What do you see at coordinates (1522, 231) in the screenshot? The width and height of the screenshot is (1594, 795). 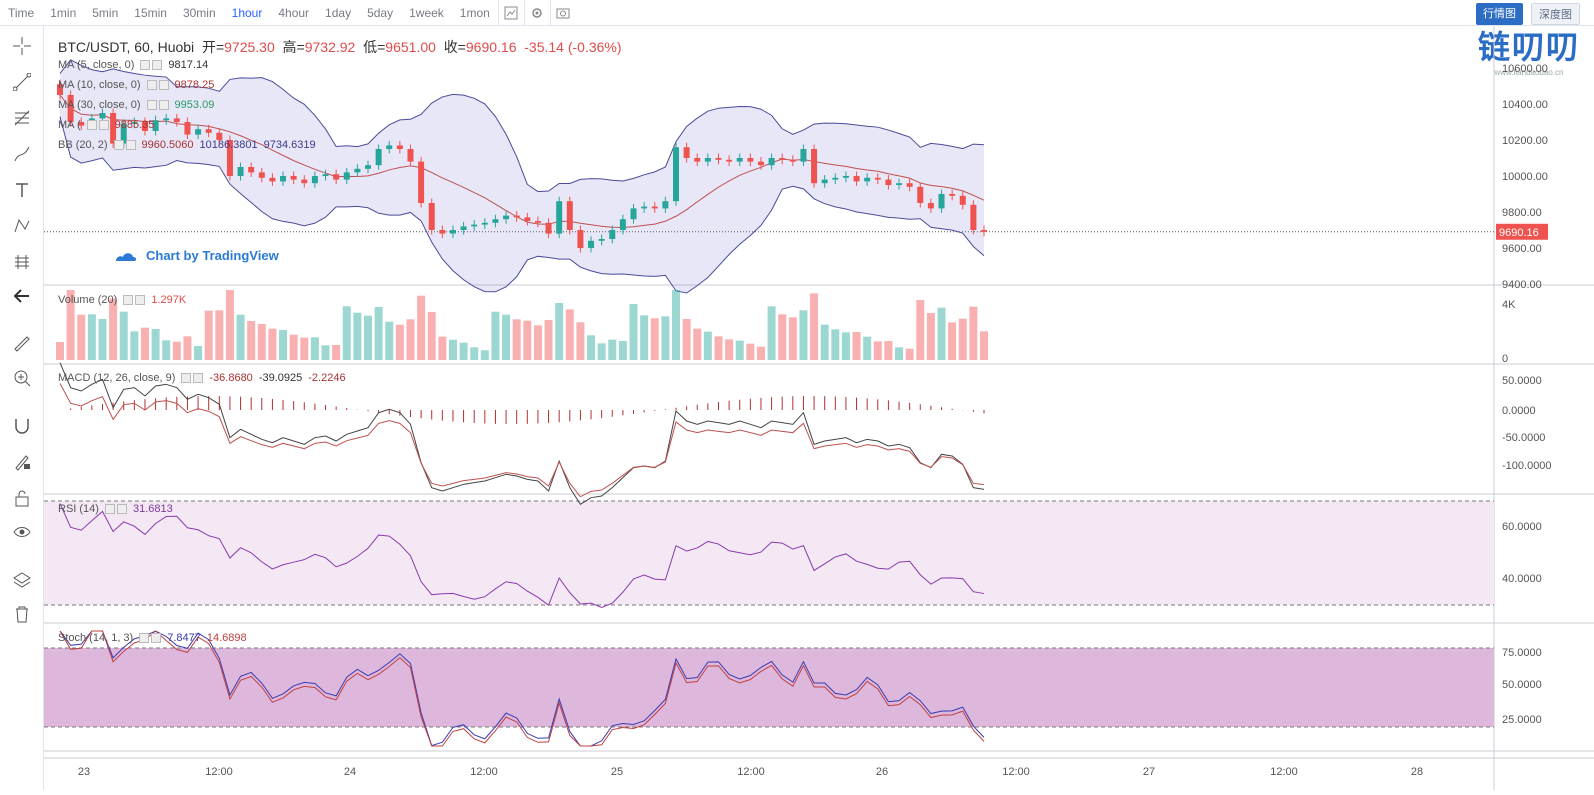 I see `last-price-tag` at bounding box center [1522, 231].